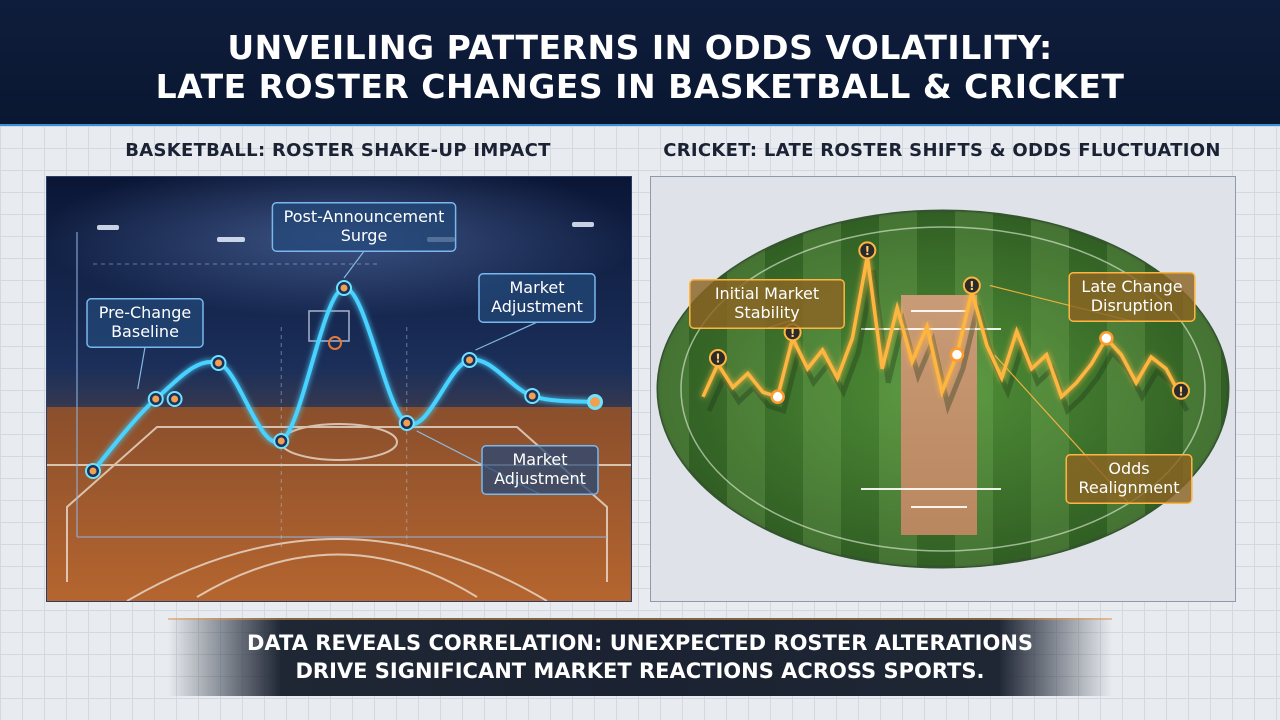 The image size is (1280, 720). I want to click on cricket-annotation-text: Initial Market, so click(767, 293).